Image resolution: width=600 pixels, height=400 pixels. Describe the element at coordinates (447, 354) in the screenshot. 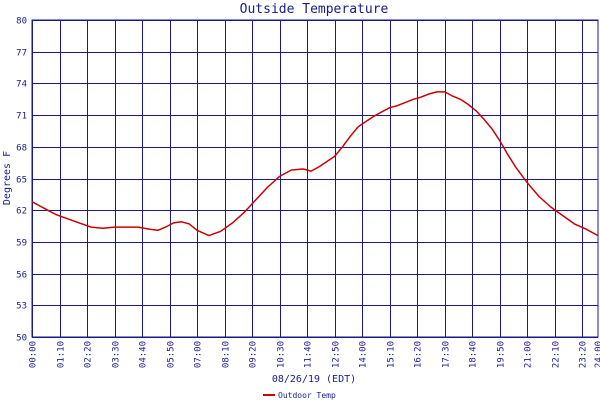

I see `x-tick-label: 17:30` at that location.